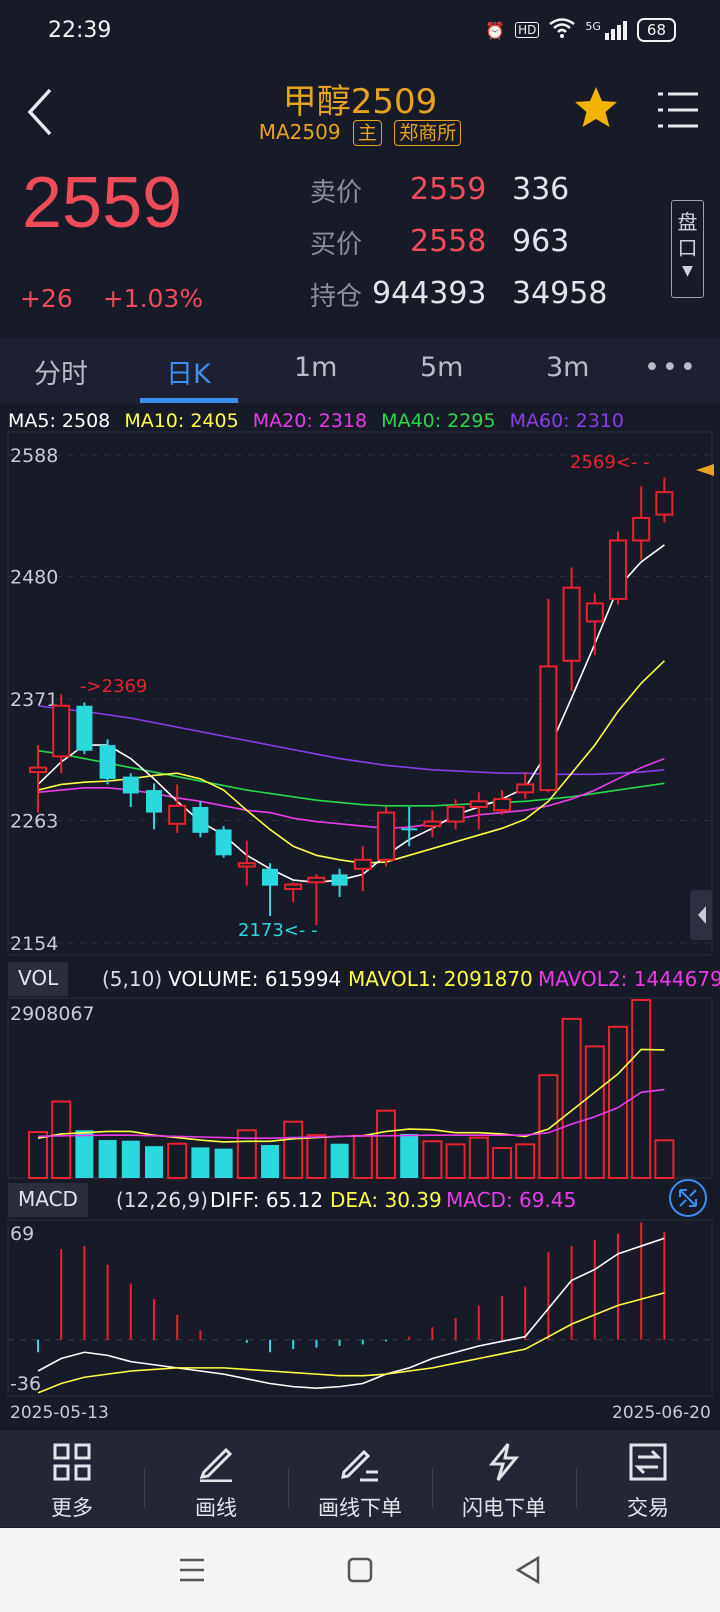  What do you see at coordinates (386, 1200) in the screenshot?
I see `dea-value: DEA: 30.39` at bounding box center [386, 1200].